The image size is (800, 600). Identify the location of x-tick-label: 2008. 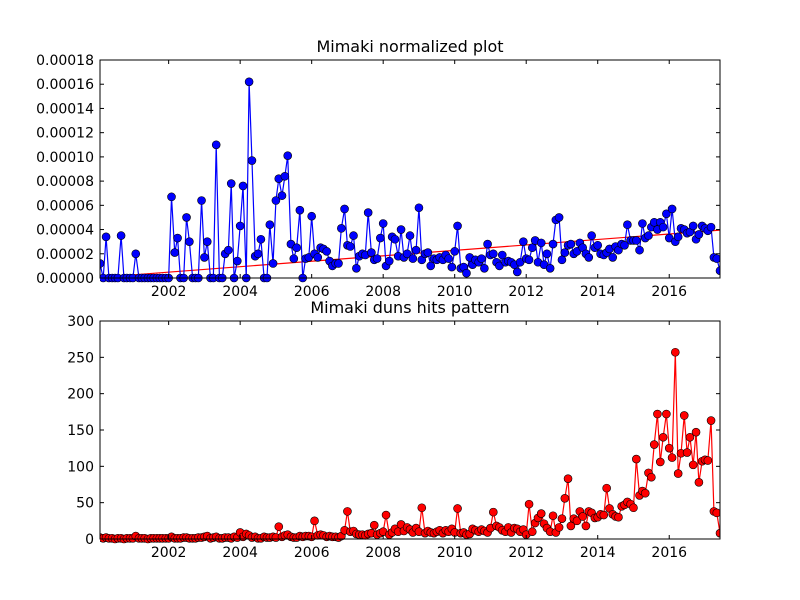
(383, 292).